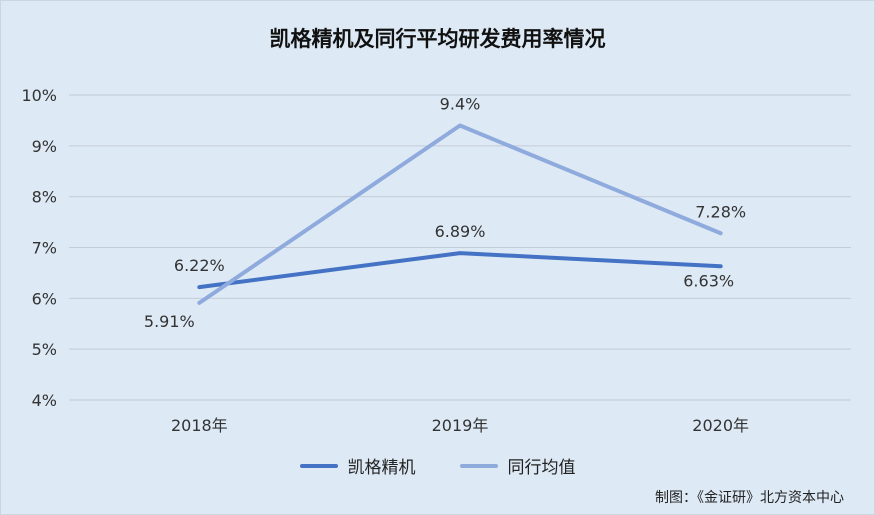  What do you see at coordinates (44, 400) in the screenshot?
I see `y-tick-label: 4%` at bounding box center [44, 400].